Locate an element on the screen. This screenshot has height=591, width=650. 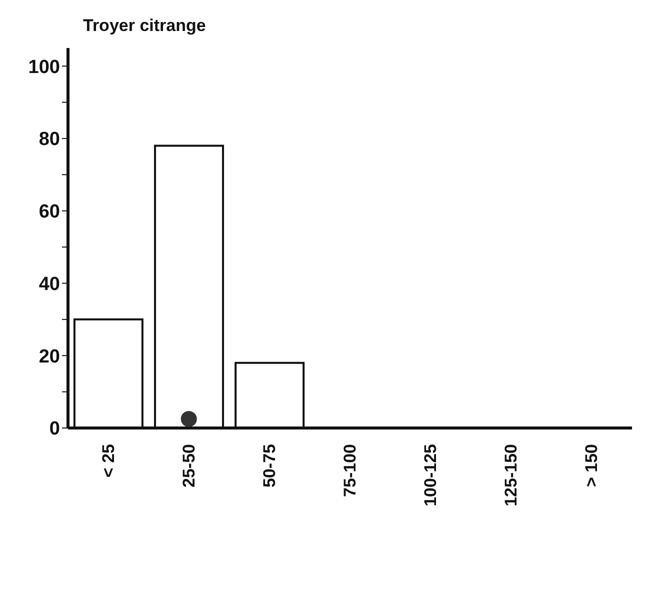
y-tick-label: 40 is located at coordinates (49, 284).